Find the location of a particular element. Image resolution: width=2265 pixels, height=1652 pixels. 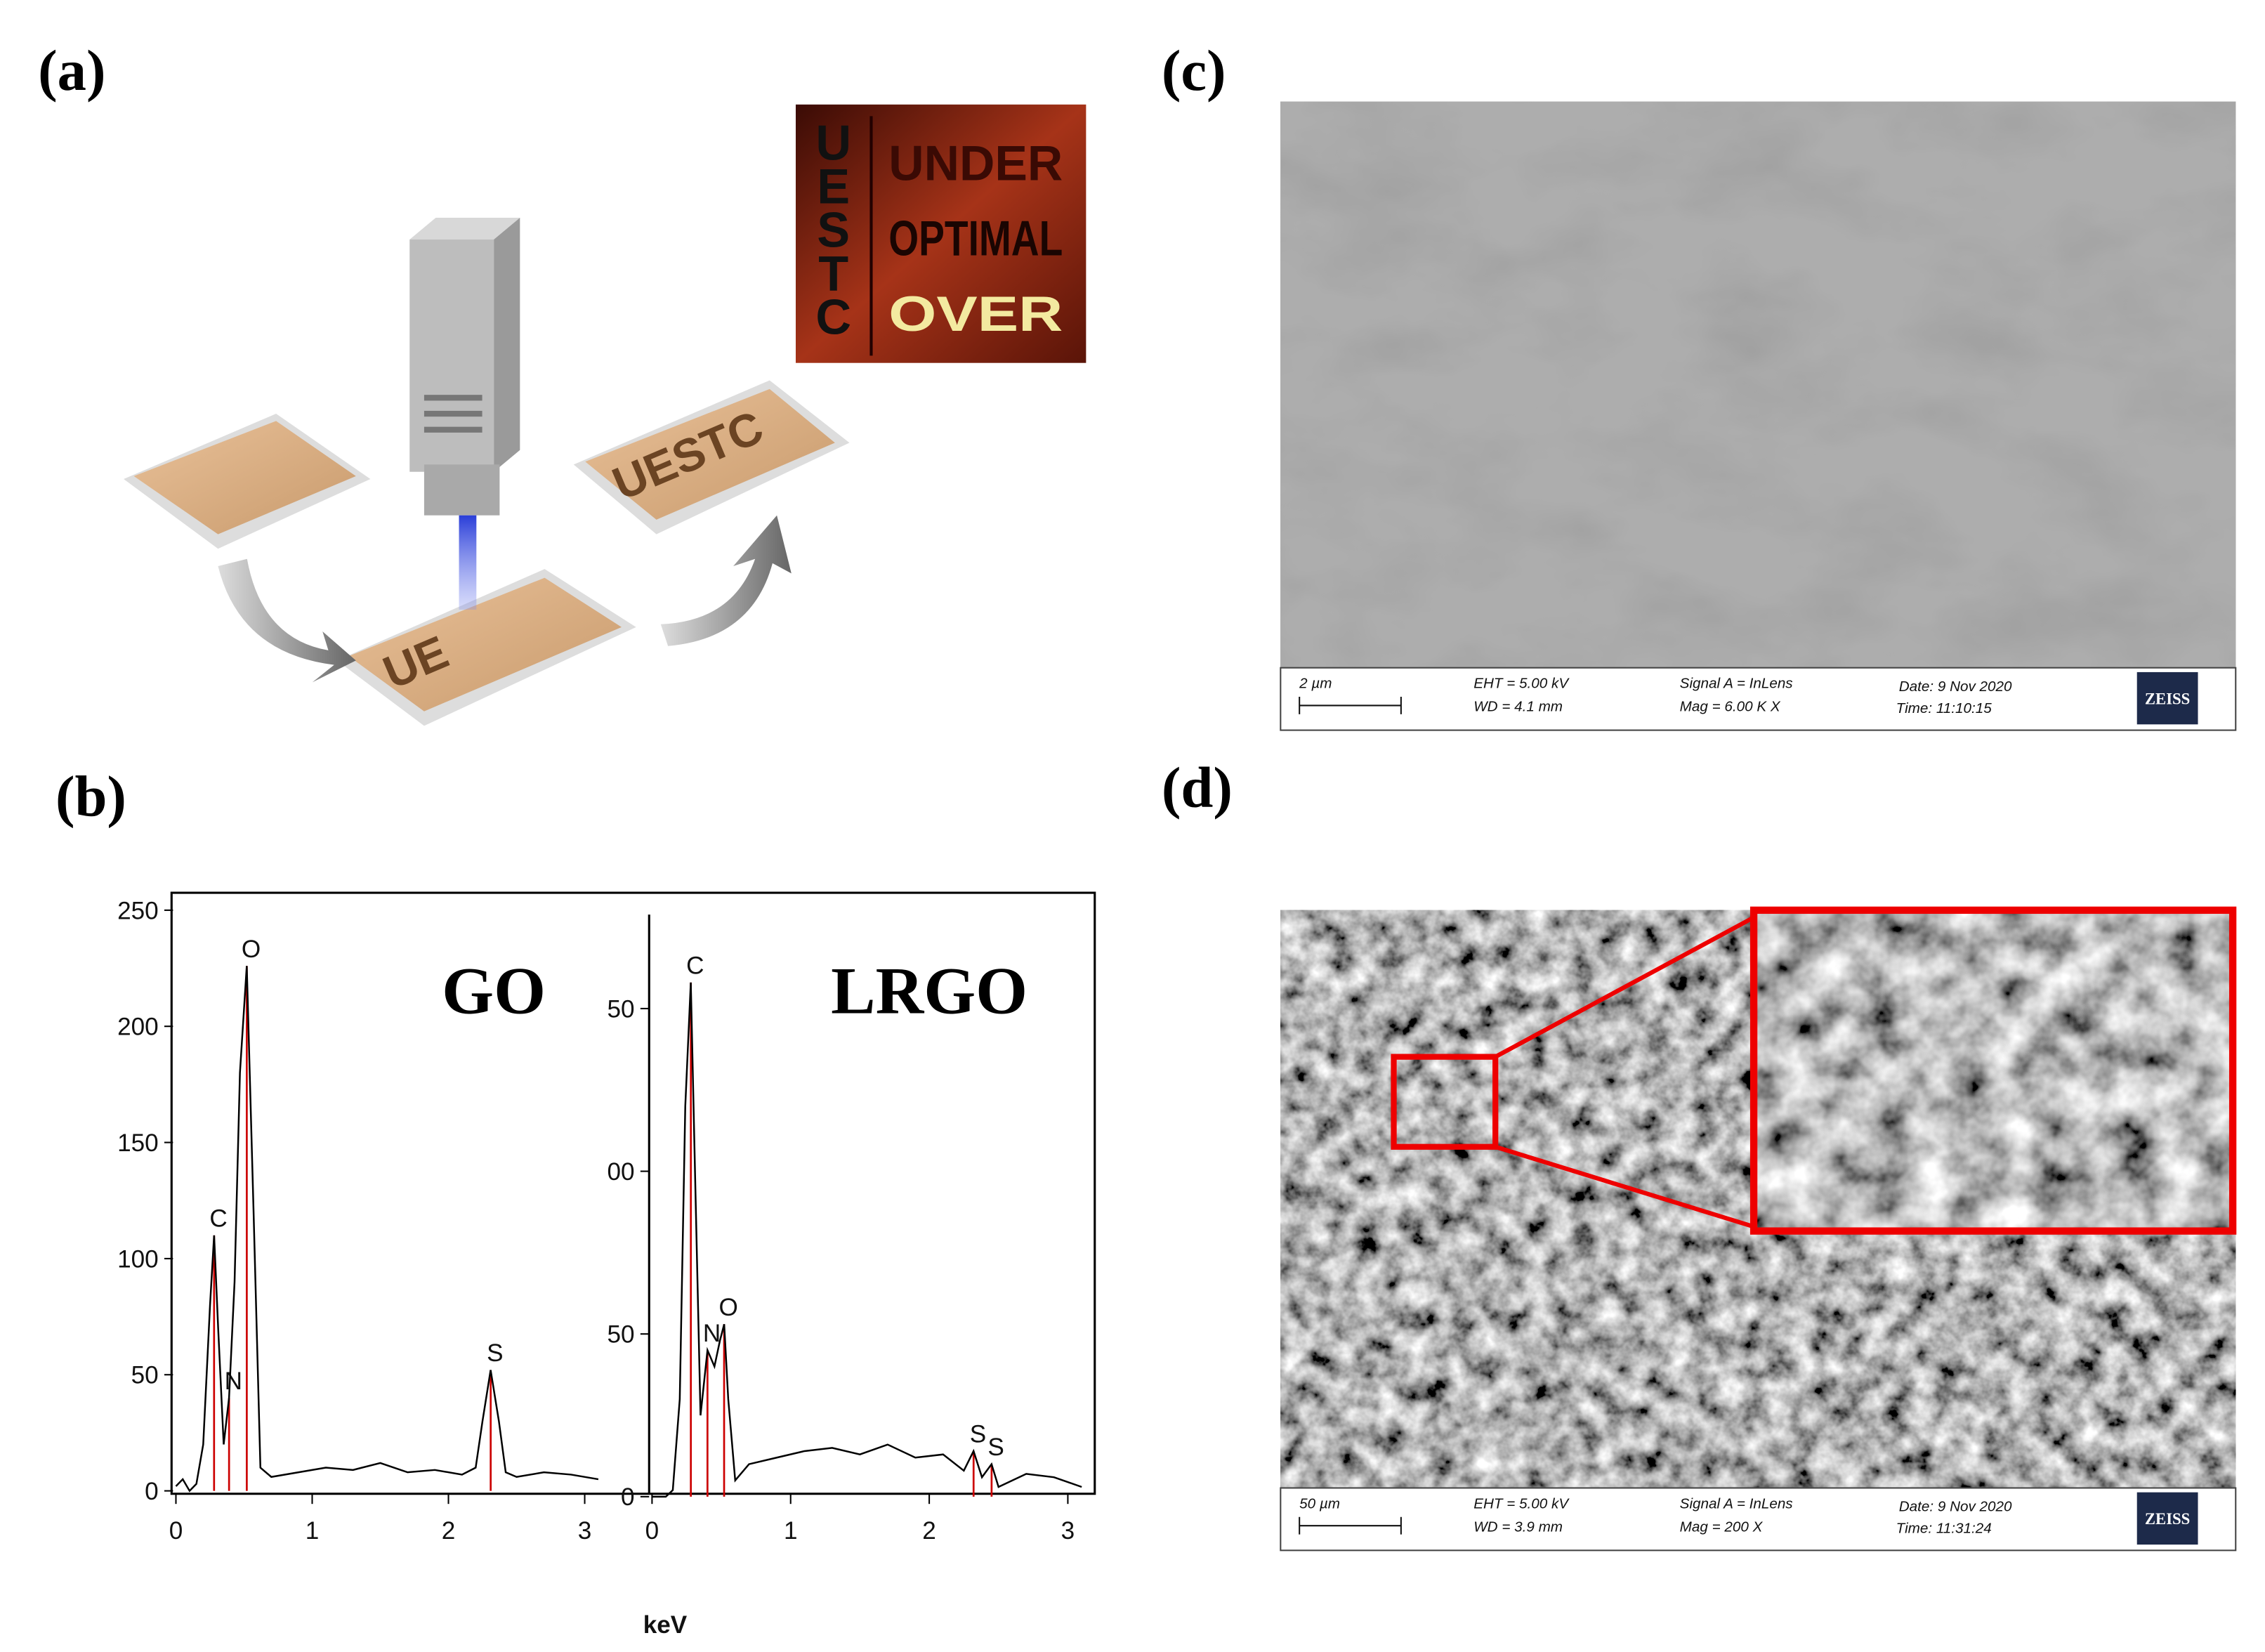

photo: UESTC UNDER OPTIMAL OVER is located at coordinates (941, 233).